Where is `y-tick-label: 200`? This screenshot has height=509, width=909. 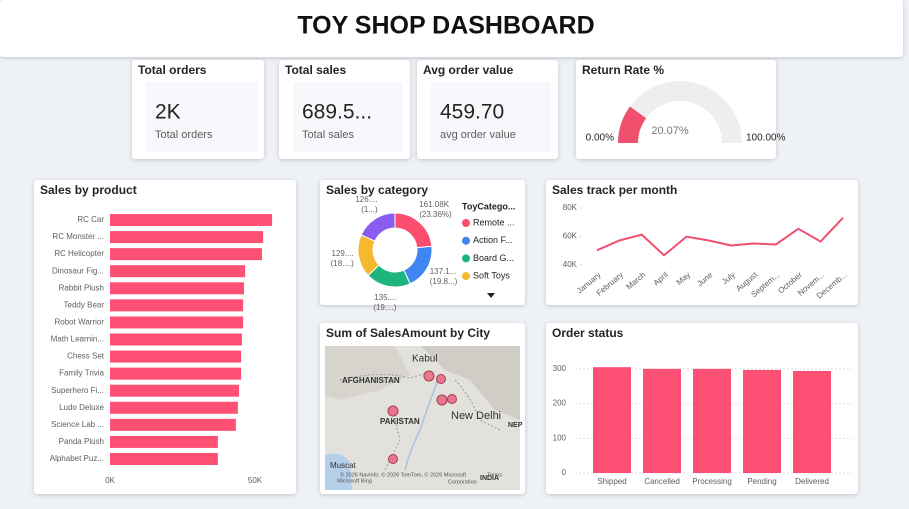
y-tick-label: 200 is located at coordinates (560, 403).